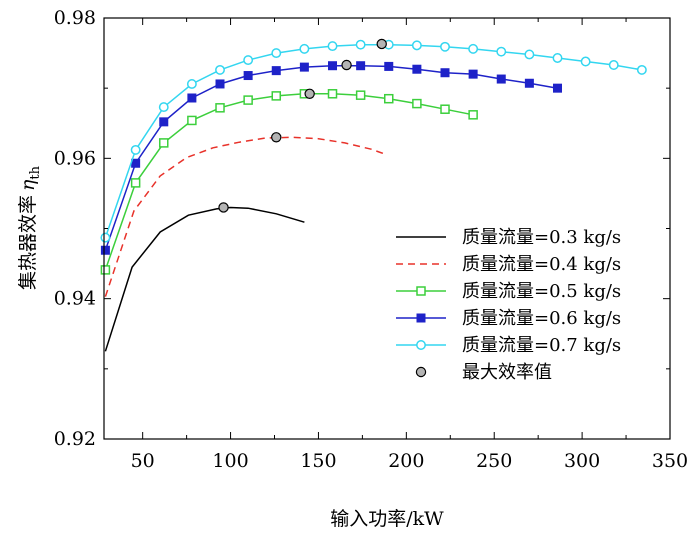 Image resolution: width=700 pixels, height=536 pixels. I want to click on legend-label: 质量流量=0.4 kg/s, so click(541, 264).